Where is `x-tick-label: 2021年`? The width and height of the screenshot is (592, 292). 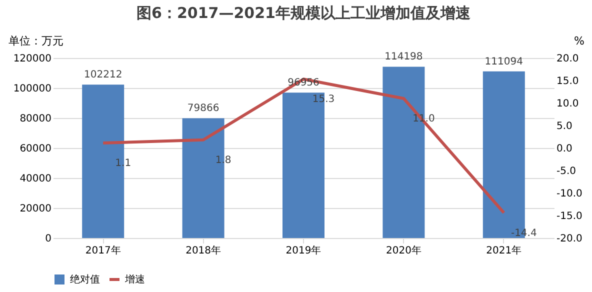
x-tick-label: 2021年 is located at coordinates (504, 250).